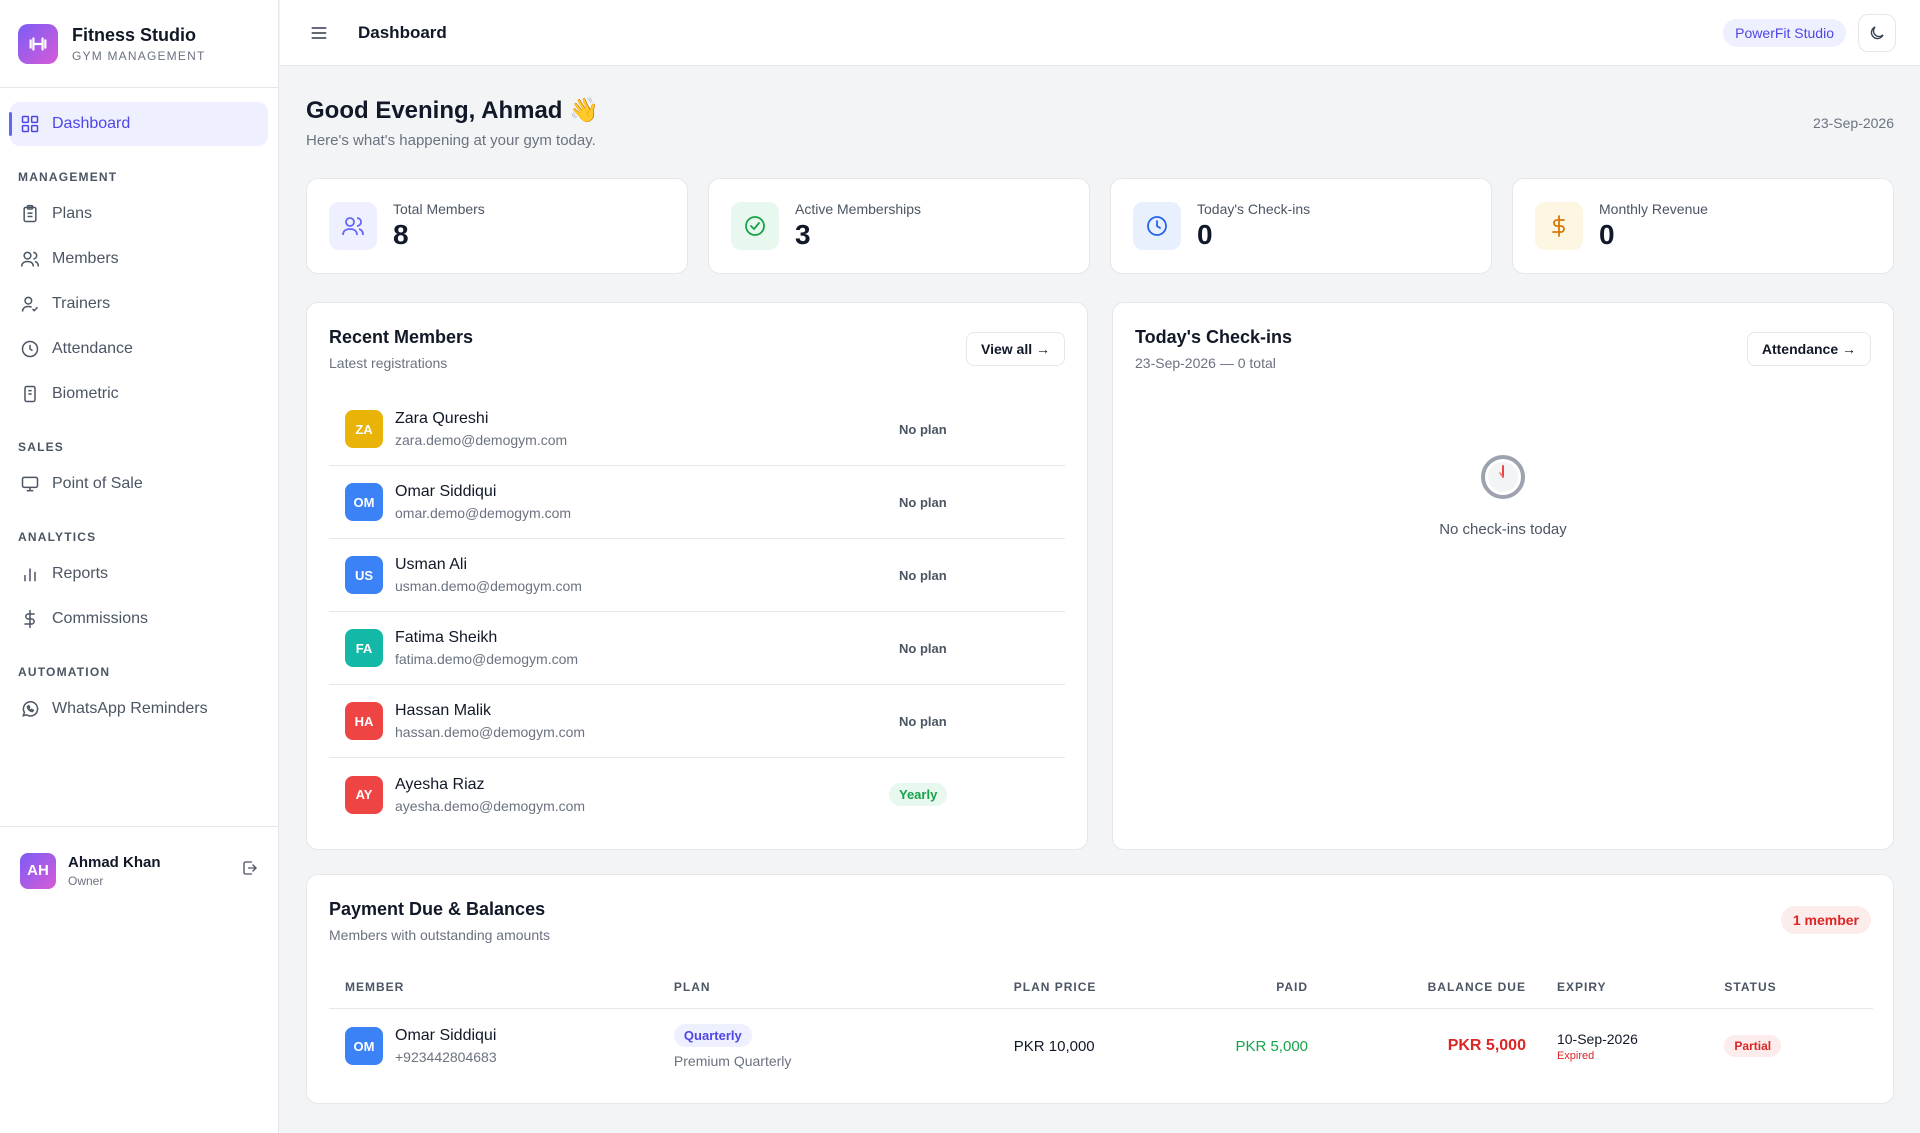 The image size is (1920, 1133). I want to click on member-name: Hassan Malik, so click(443, 710).